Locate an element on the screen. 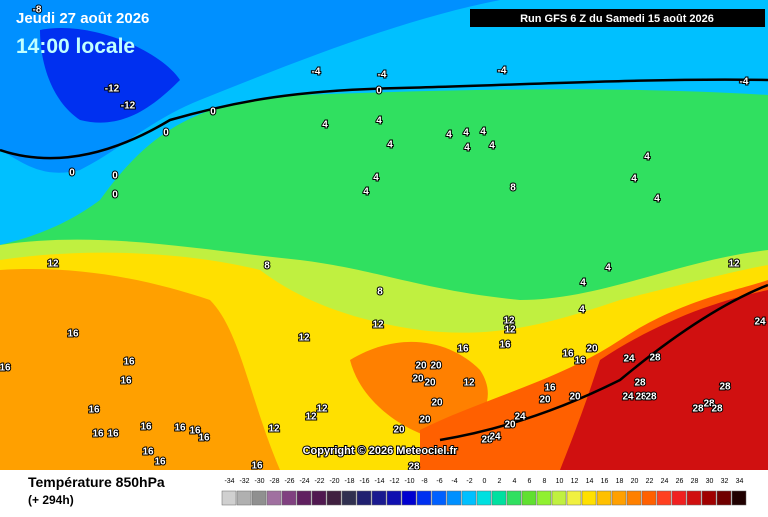 The height and width of the screenshot is (517, 768). scale-label: 6 is located at coordinates (530, 481).